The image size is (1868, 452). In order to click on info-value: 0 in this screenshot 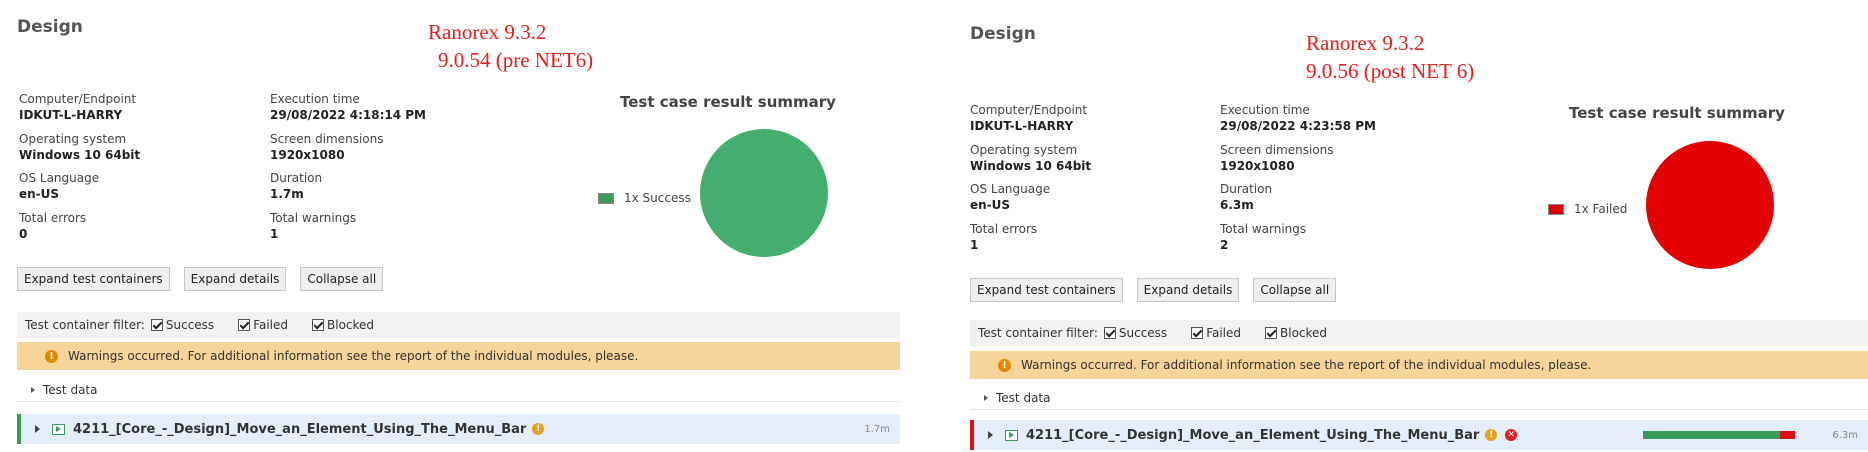, I will do `click(23, 234)`.